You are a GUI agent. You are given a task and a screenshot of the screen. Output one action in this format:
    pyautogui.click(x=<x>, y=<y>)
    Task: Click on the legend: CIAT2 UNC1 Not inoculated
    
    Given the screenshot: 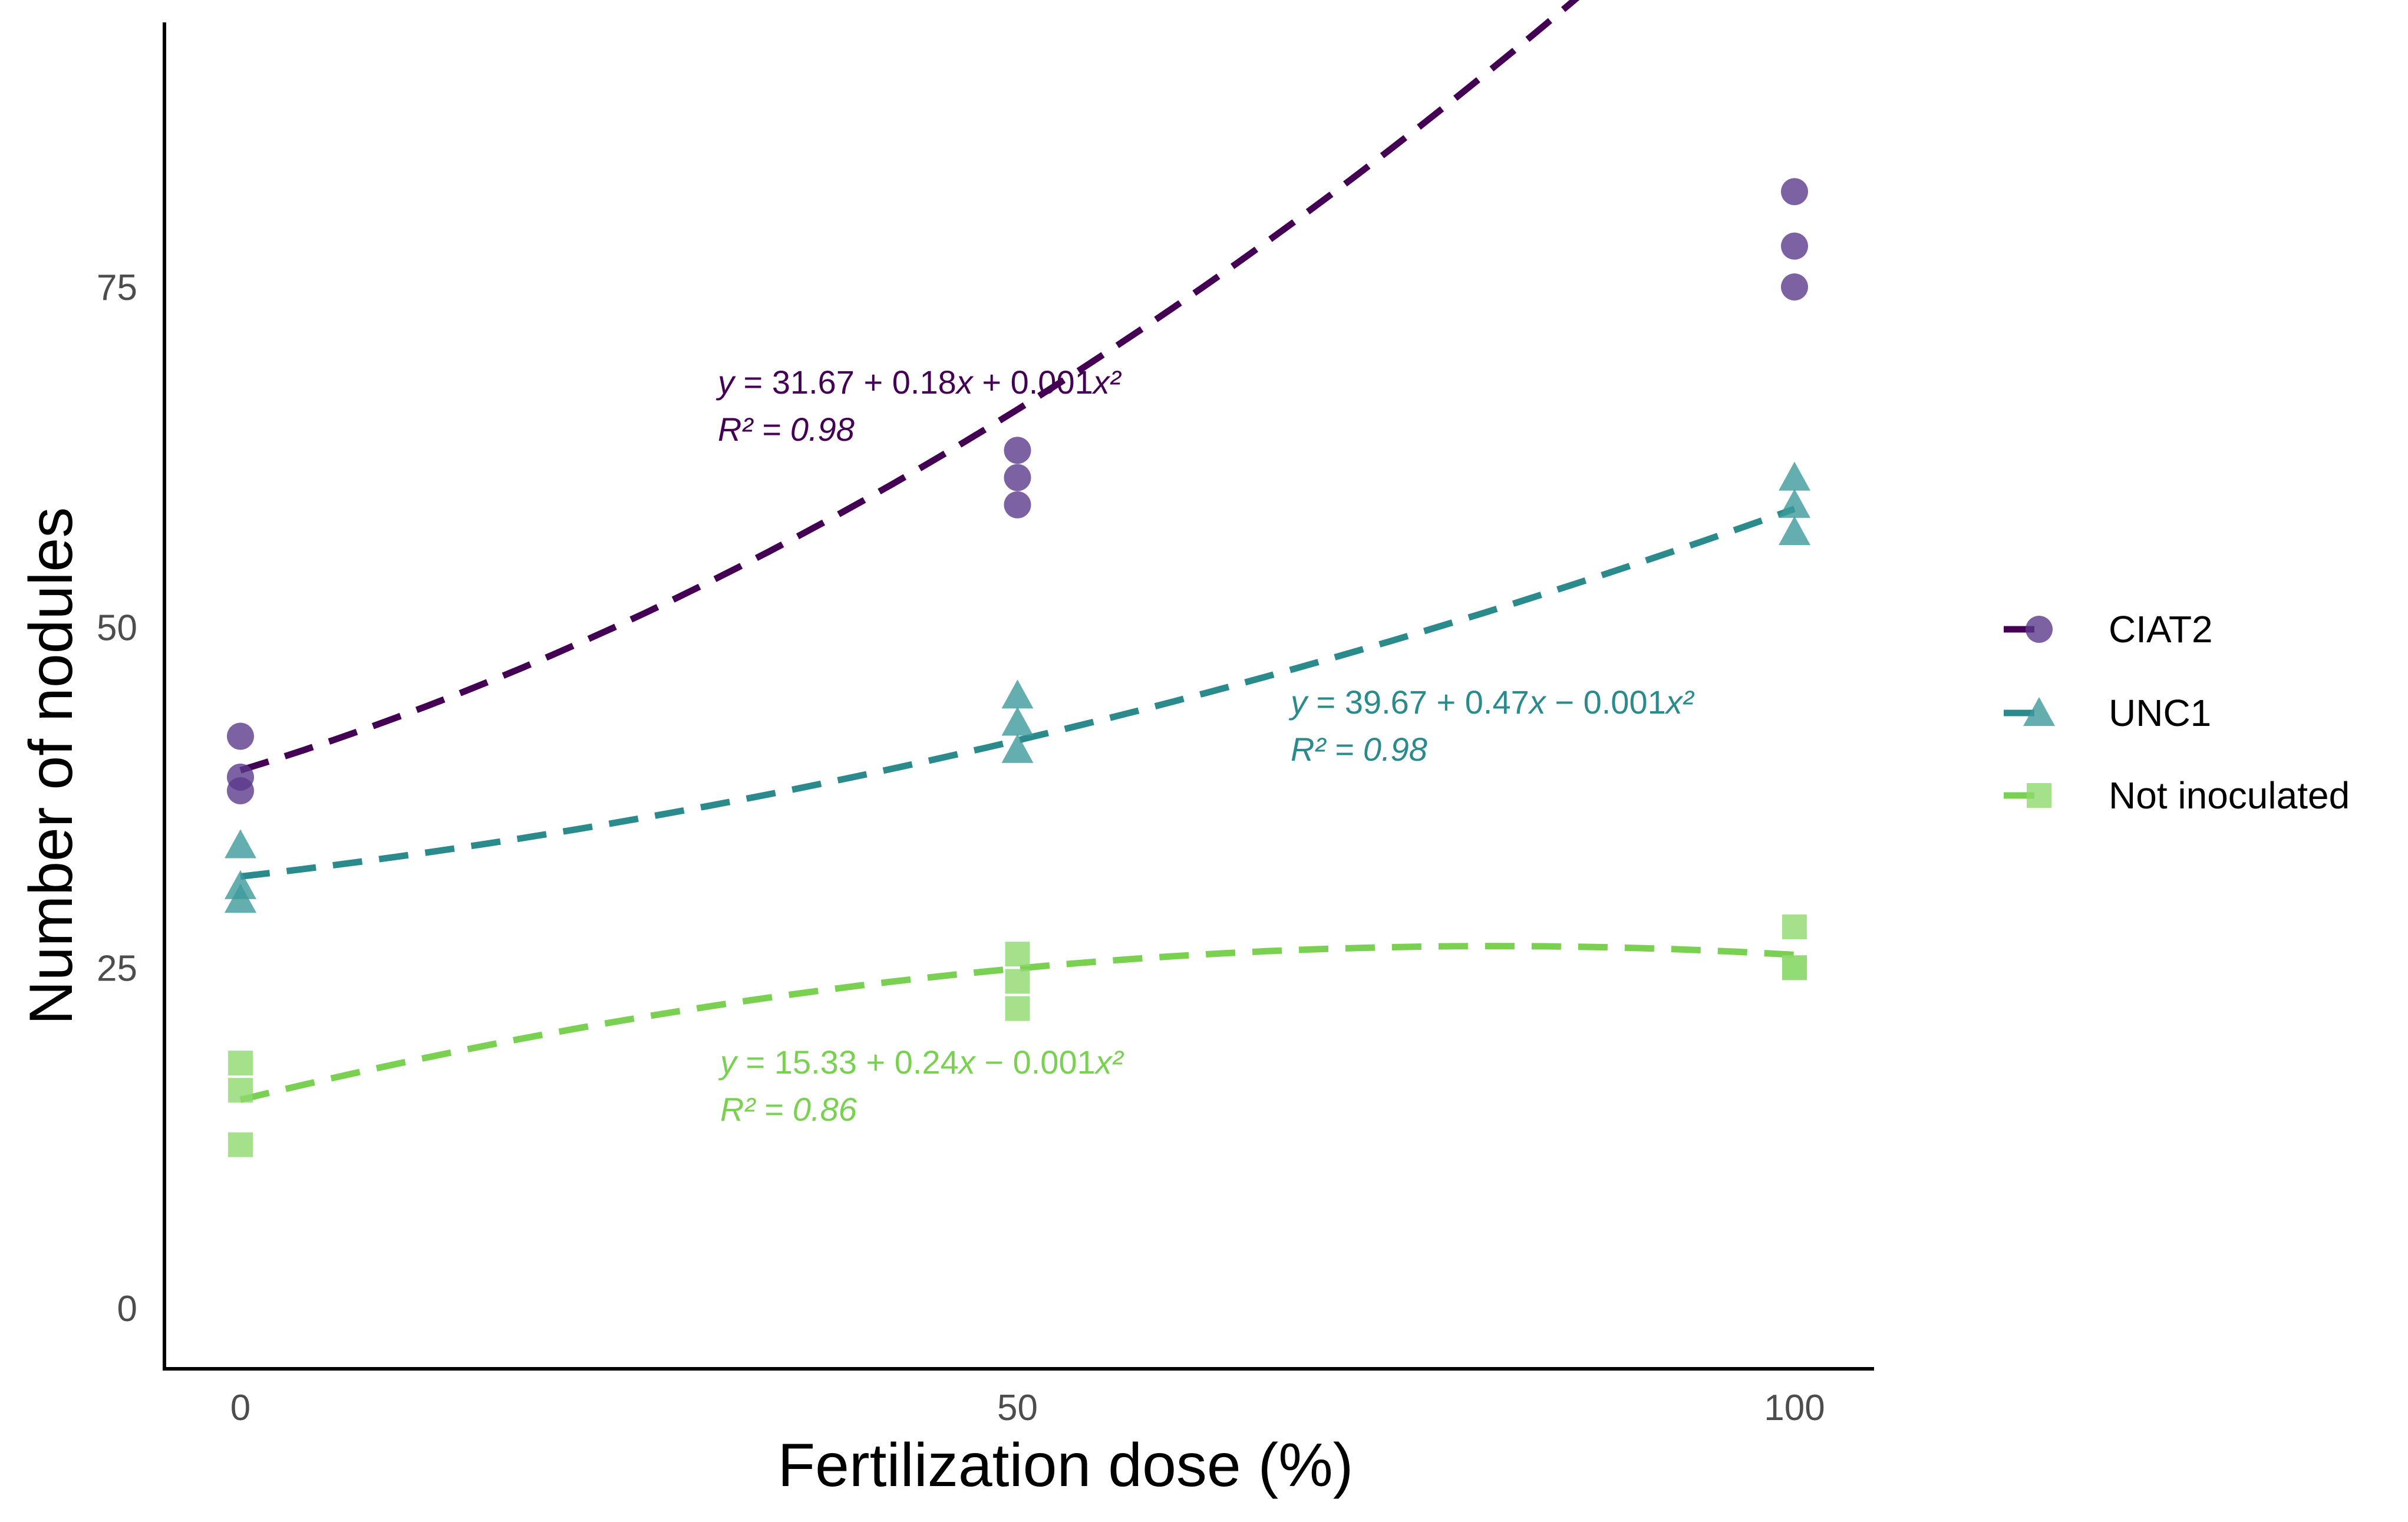 What is the action you would take?
    pyautogui.click(x=2177, y=712)
    